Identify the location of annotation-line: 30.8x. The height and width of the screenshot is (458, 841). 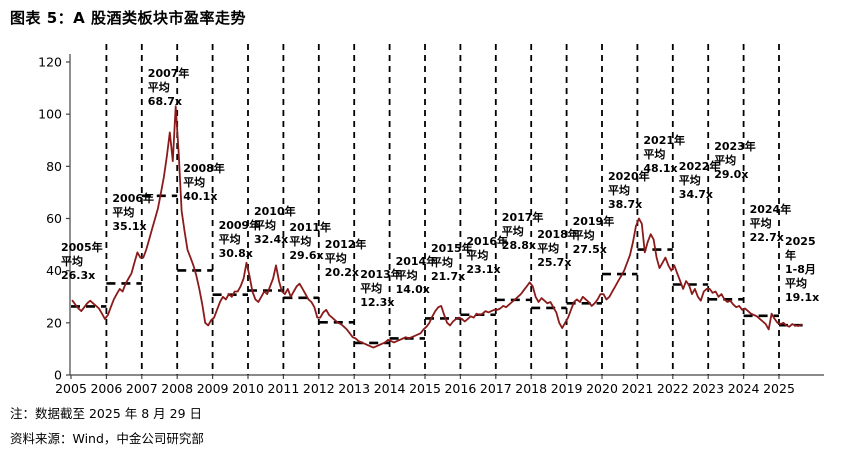
(235, 253).